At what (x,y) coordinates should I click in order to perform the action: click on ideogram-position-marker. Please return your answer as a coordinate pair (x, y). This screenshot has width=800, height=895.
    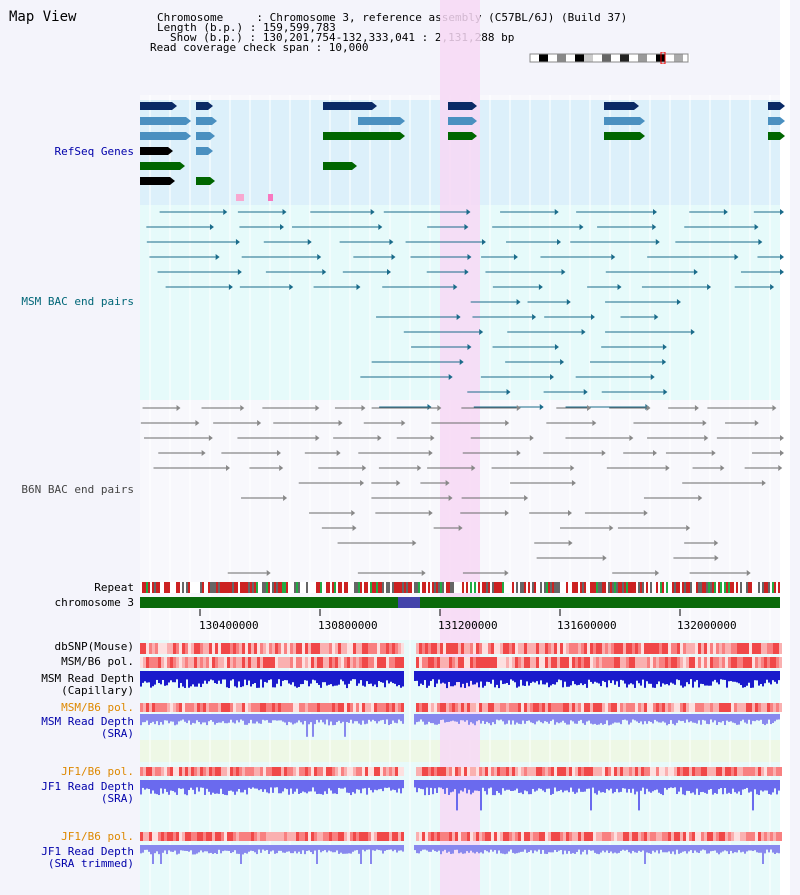
    Looking at the image, I should click on (663, 58).